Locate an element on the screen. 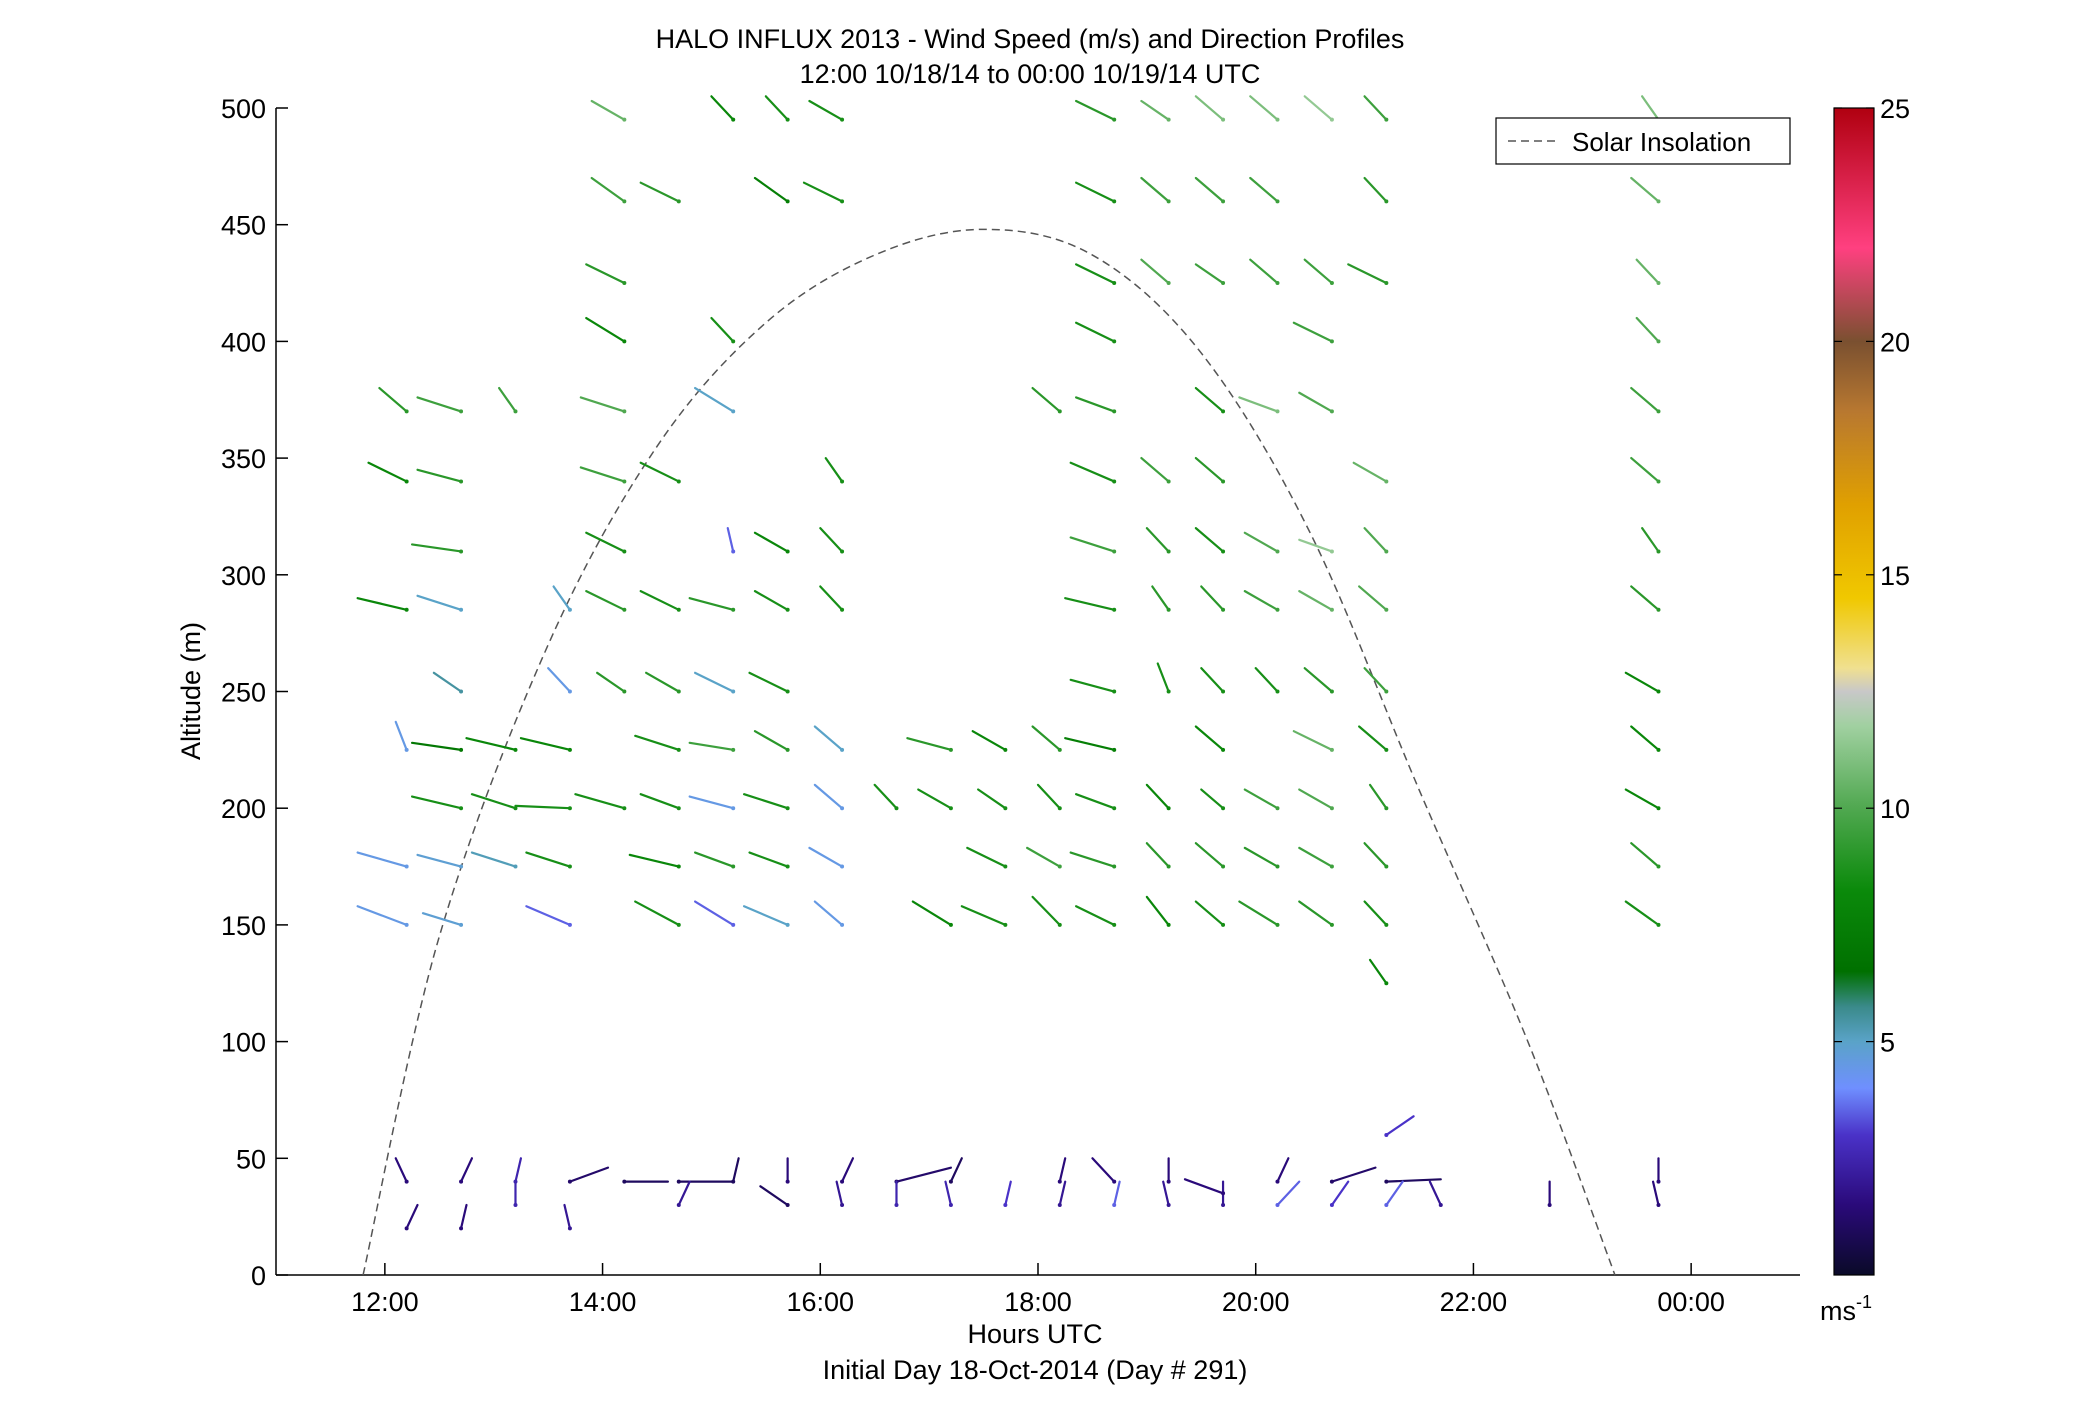  y-tick-label: 200 is located at coordinates (243, 809).